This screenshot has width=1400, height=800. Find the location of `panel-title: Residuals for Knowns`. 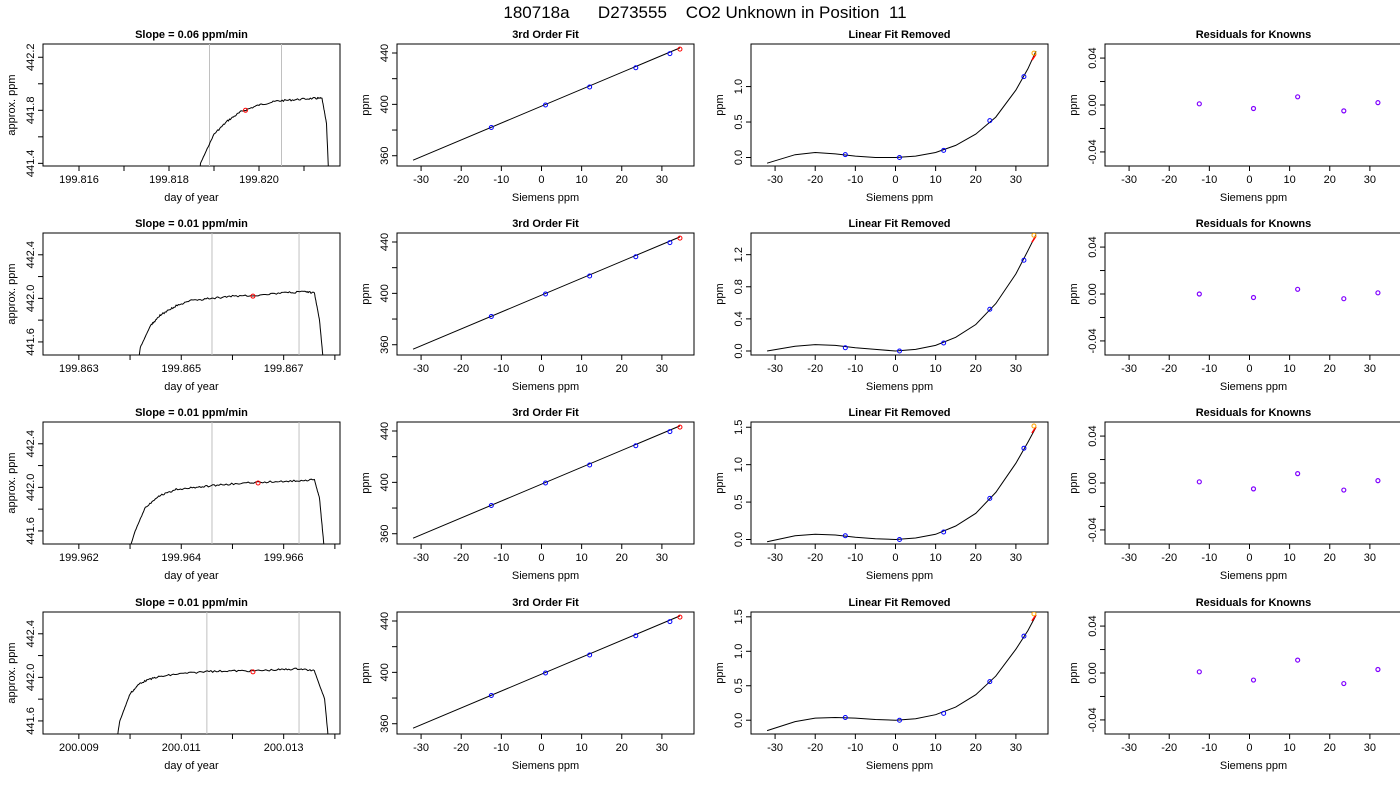

panel-title: Residuals for Knowns is located at coordinates (1254, 35).